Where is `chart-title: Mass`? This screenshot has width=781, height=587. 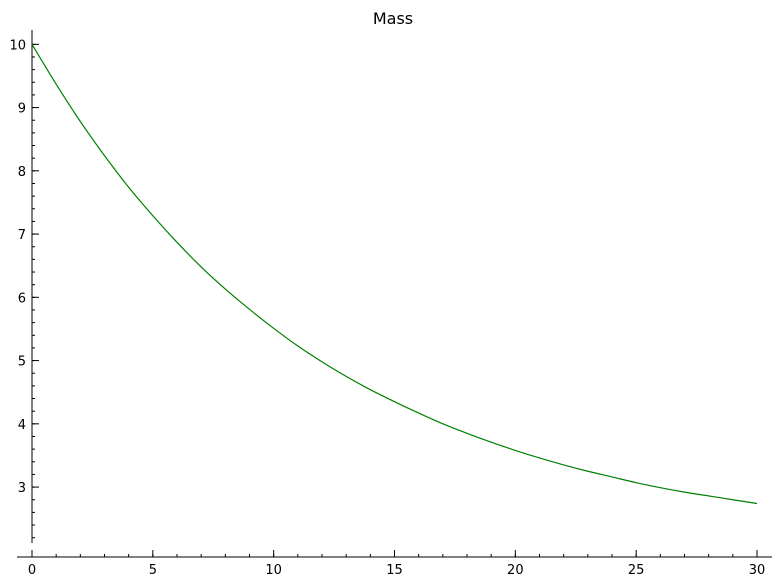 chart-title: Mass is located at coordinates (393, 18).